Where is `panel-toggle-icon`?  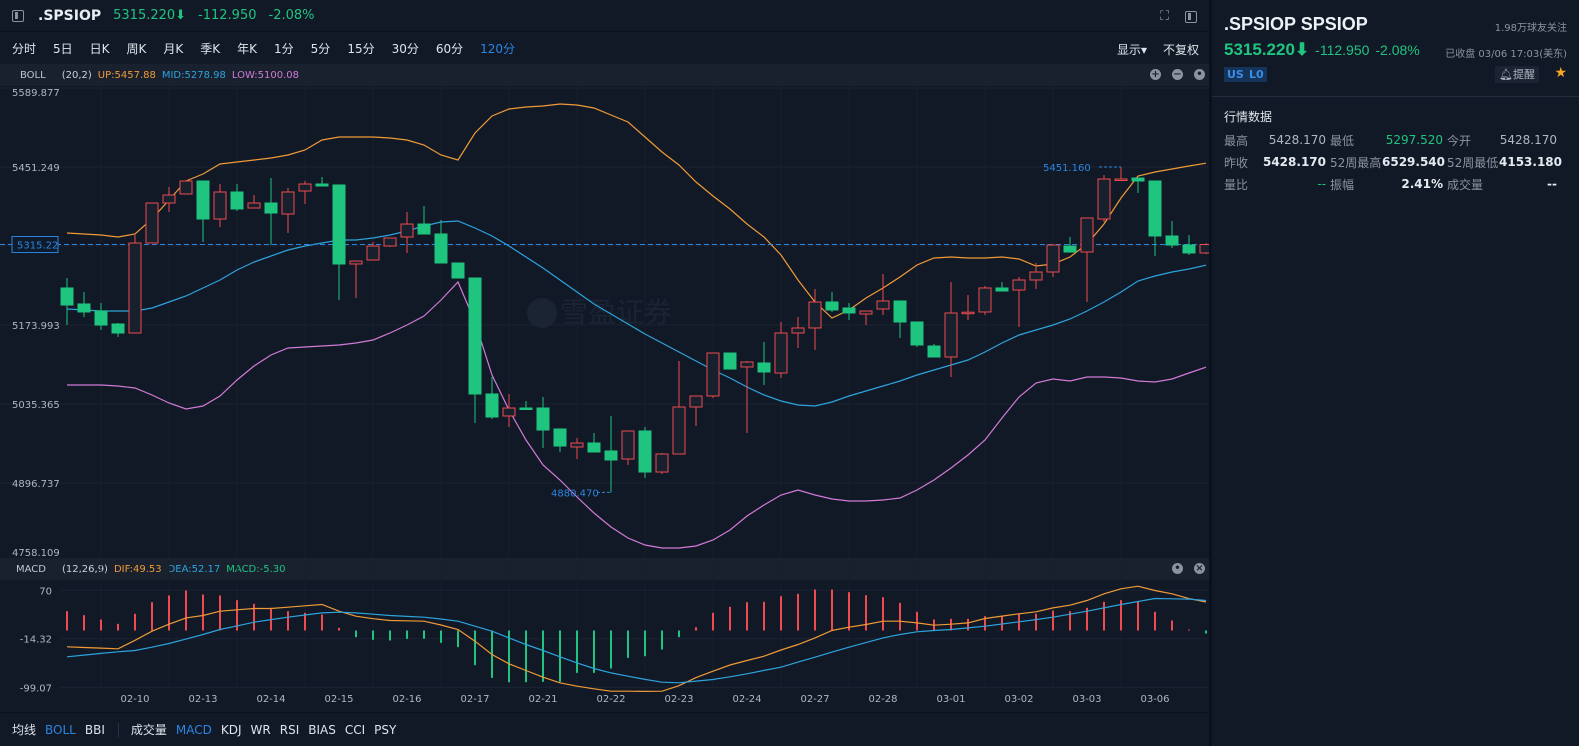 panel-toggle-icon is located at coordinates (1191, 16).